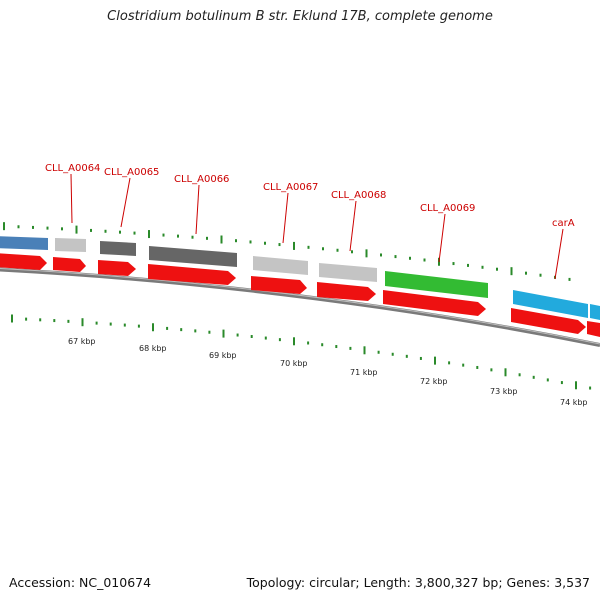 Image resolution: width=600 pixels, height=600 pixels. I want to click on scale-label: 67 kbp, so click(82, 341).